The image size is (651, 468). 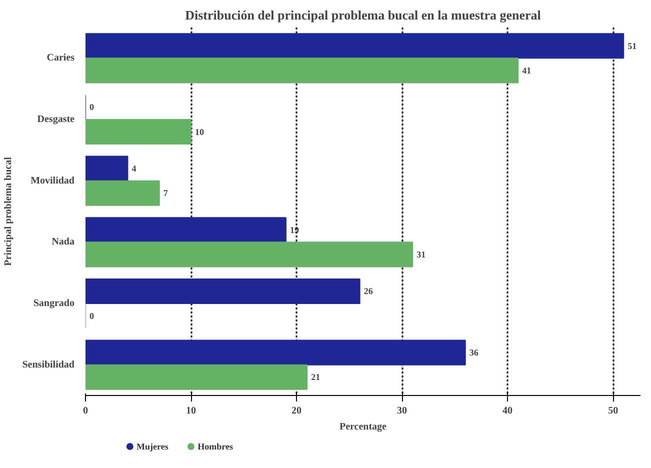 What do you see at coordinates (363, 15) in the screenshot?
I see `chart-title: Distribución del principal problema bucal en la muestra general` at bounding box center [363, 15].